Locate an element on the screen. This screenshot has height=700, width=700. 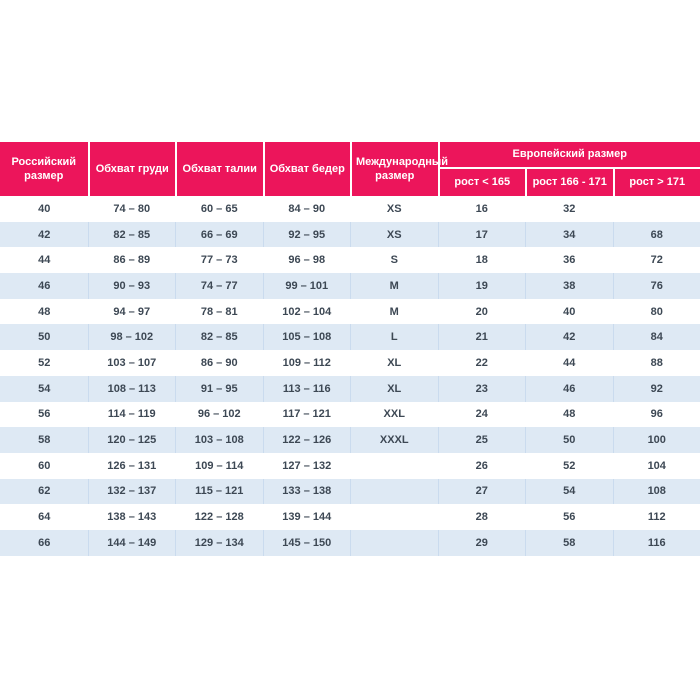
table-row: 40 74 – 80 60 – 65 84 – 90 XS 16 32 is located at coordinates (350, 209).